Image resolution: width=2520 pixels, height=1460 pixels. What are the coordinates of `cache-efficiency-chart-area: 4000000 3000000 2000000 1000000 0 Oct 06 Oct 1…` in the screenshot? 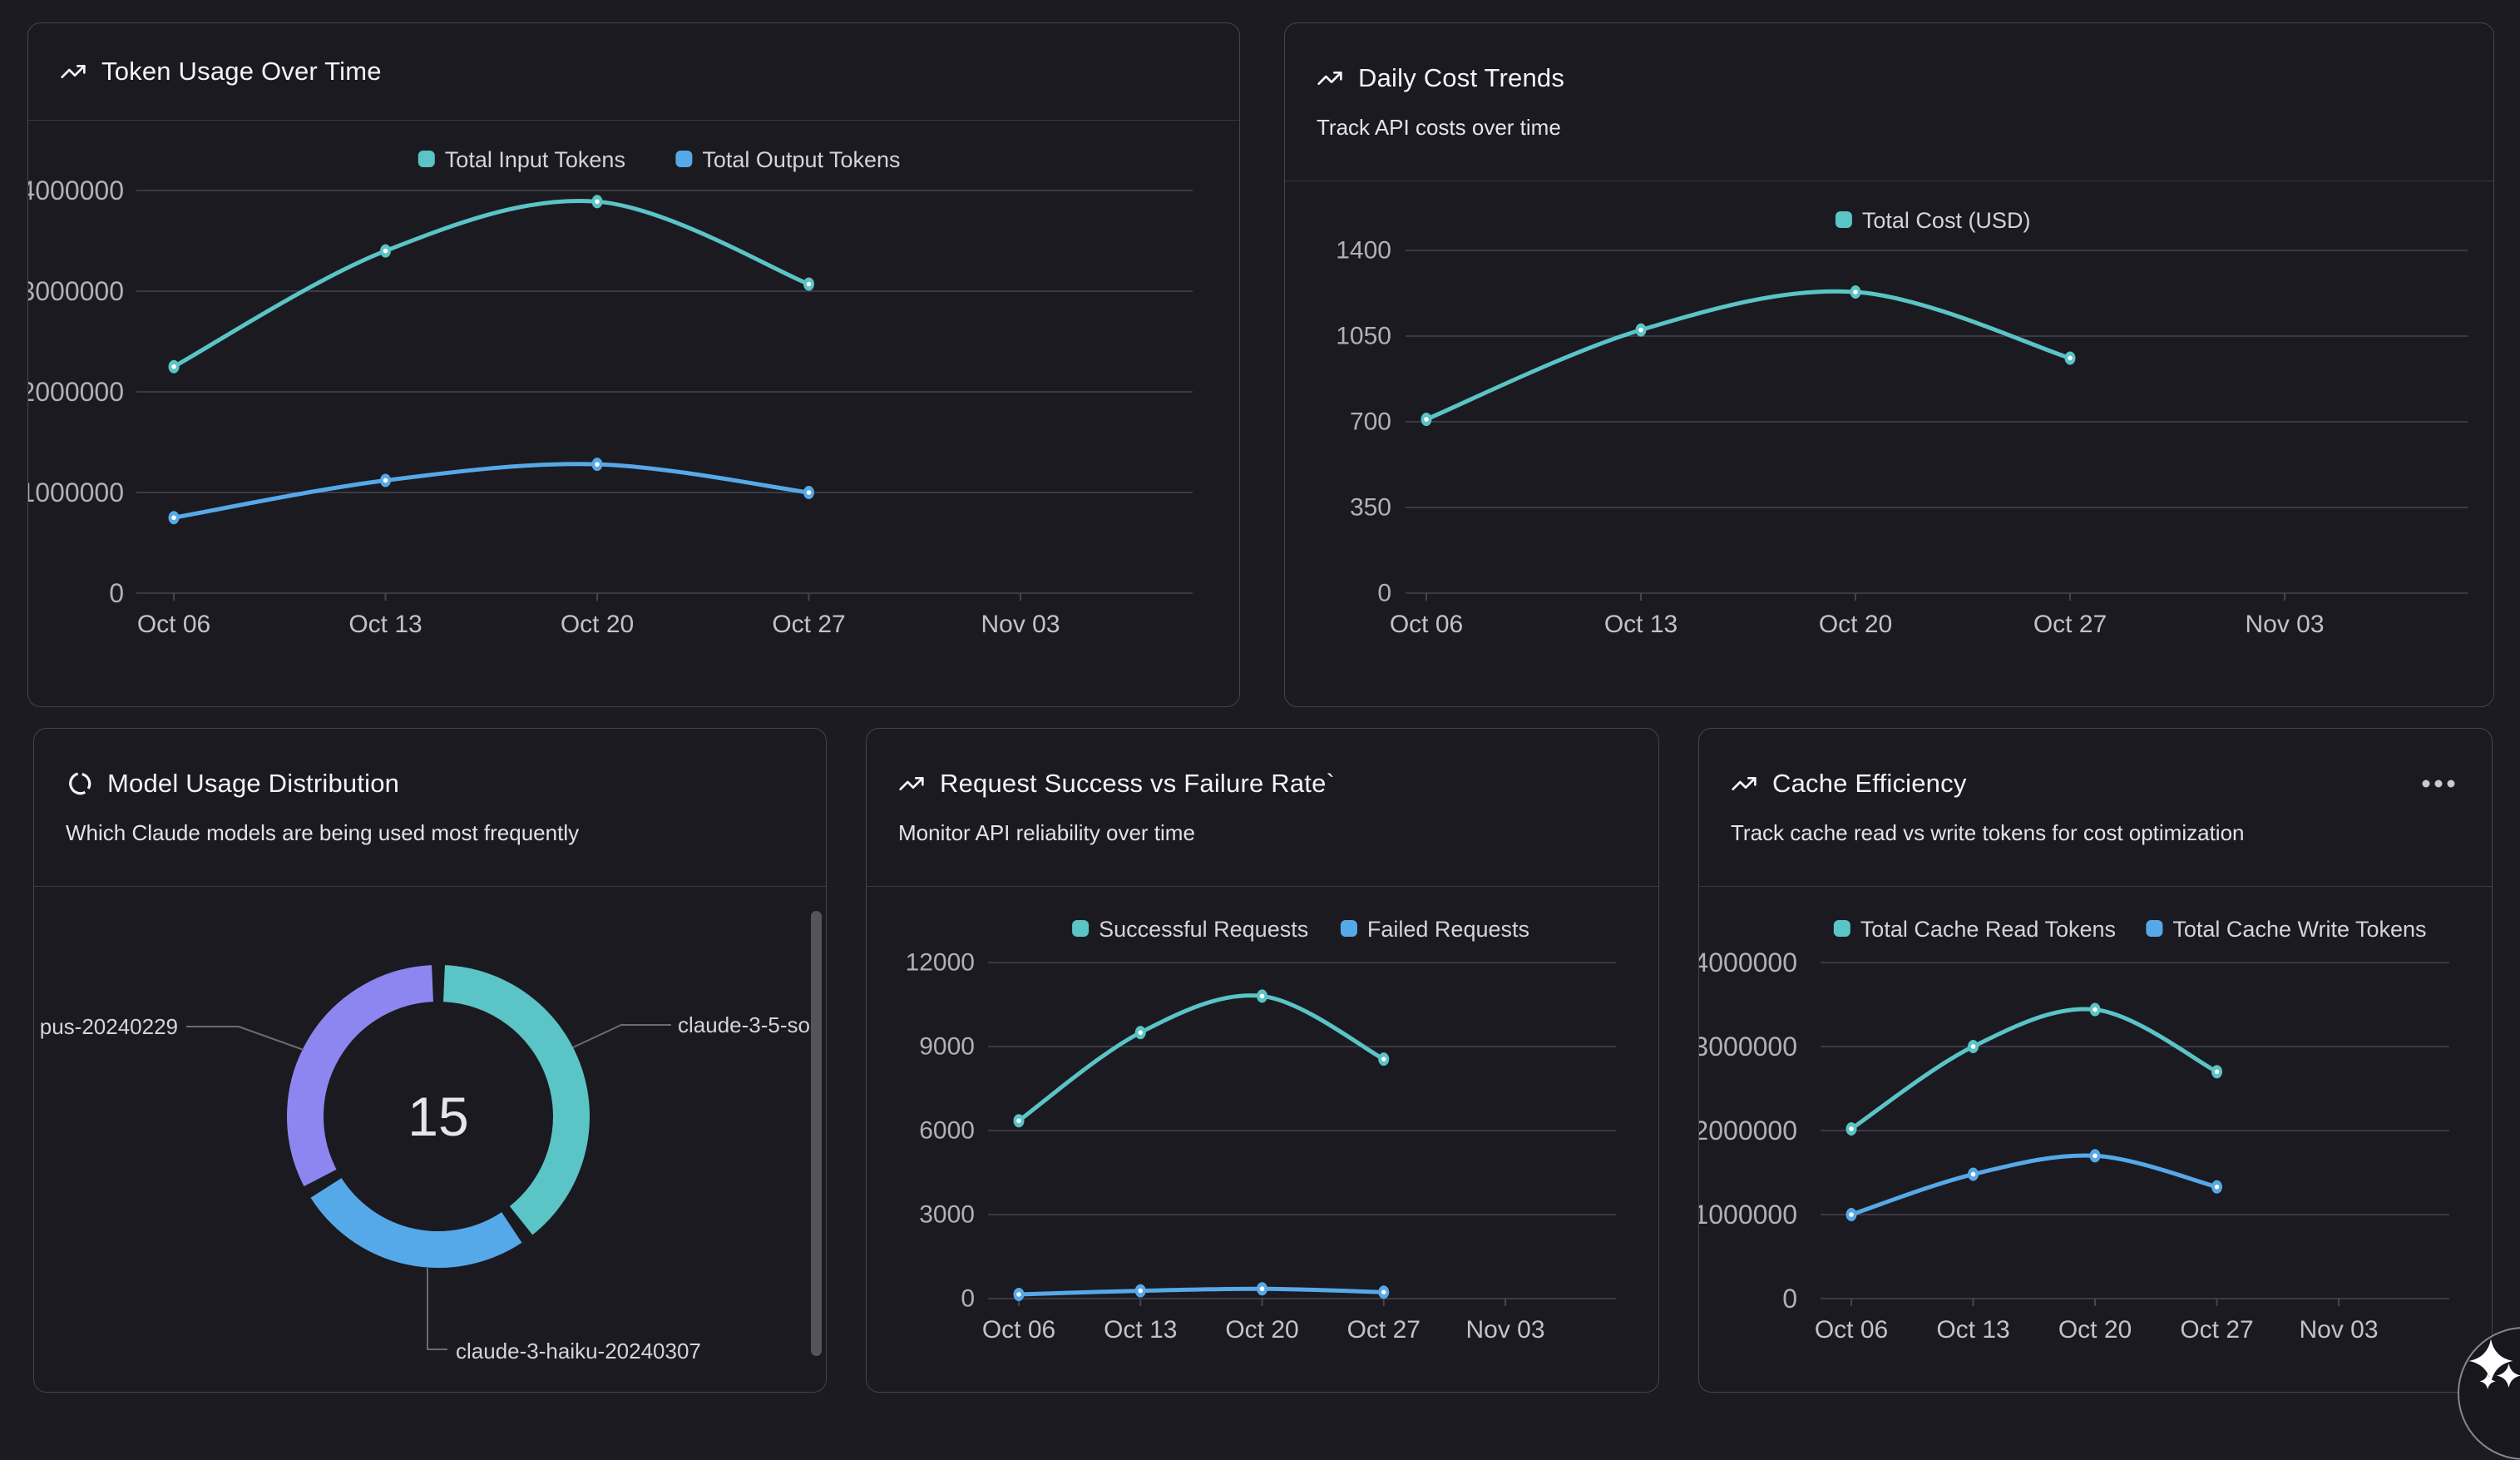 It's located at (2095, 1139).